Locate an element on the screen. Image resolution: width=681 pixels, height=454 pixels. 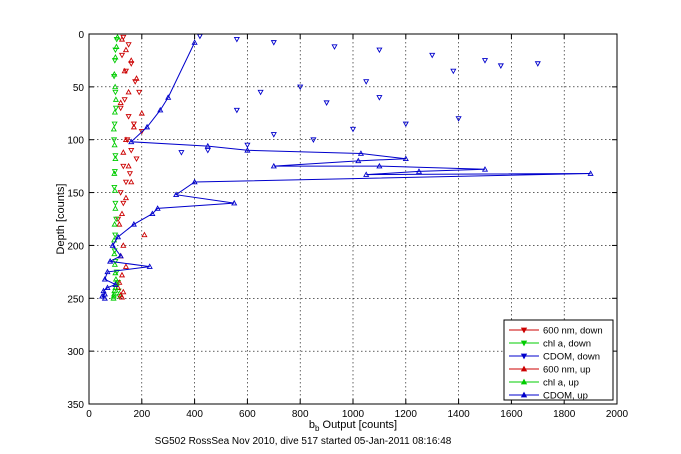
y-tick-label: 300 is located at coordinates (75, 352).